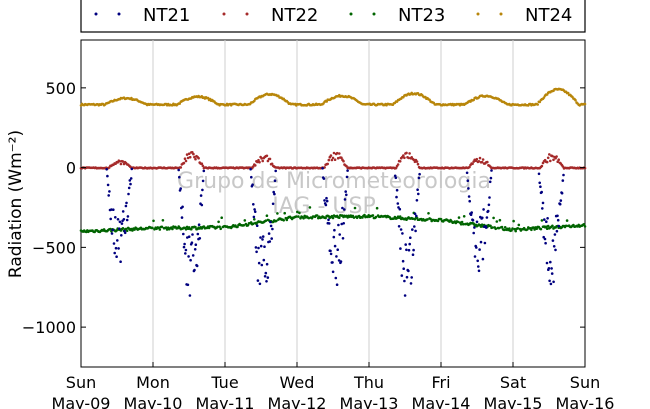  What do you see at coordinates (368, 382) in the screenshot?
I see `x-tick-label-day: Thu` at bounding box center [368, 382].